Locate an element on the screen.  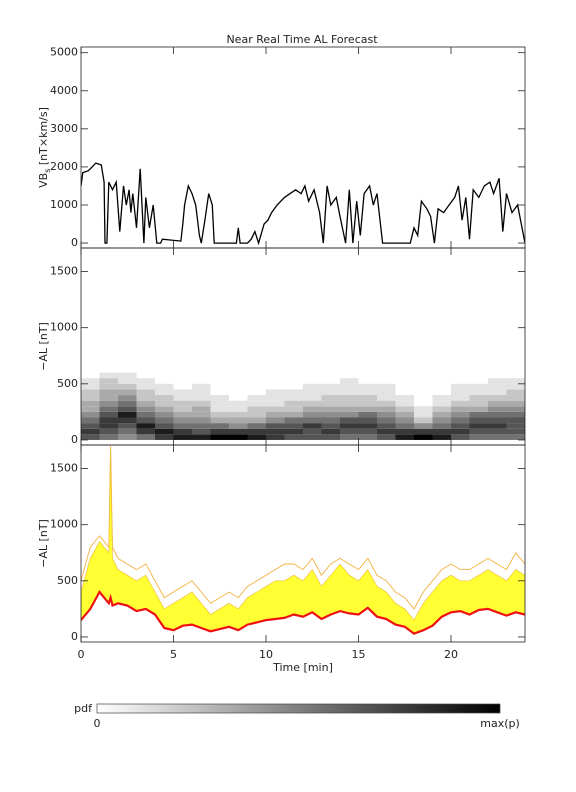
x-tick-label: 15 is located at coordinates (359, 654).